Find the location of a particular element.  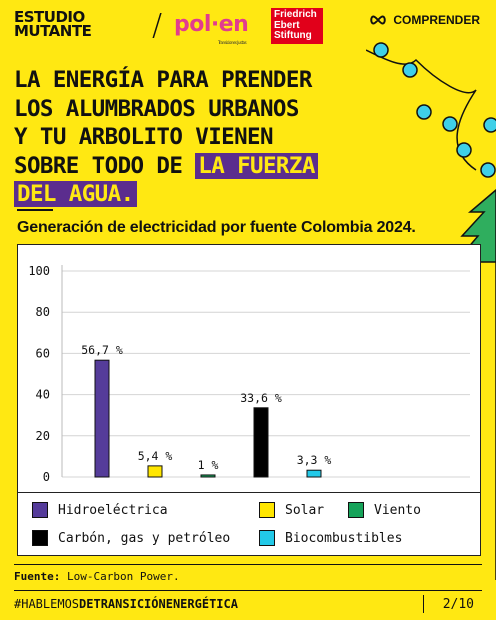

legend-item: Solar is located at coordinates (291, 510).